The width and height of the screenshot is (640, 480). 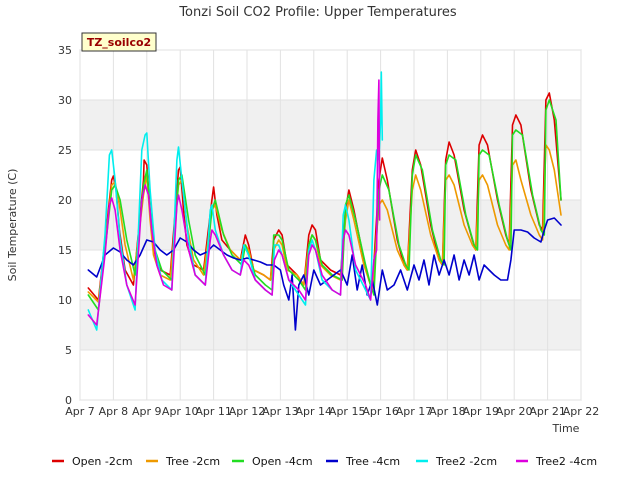 I want to click on x-tick-label: Apr 17, so click(x=414, y=411).